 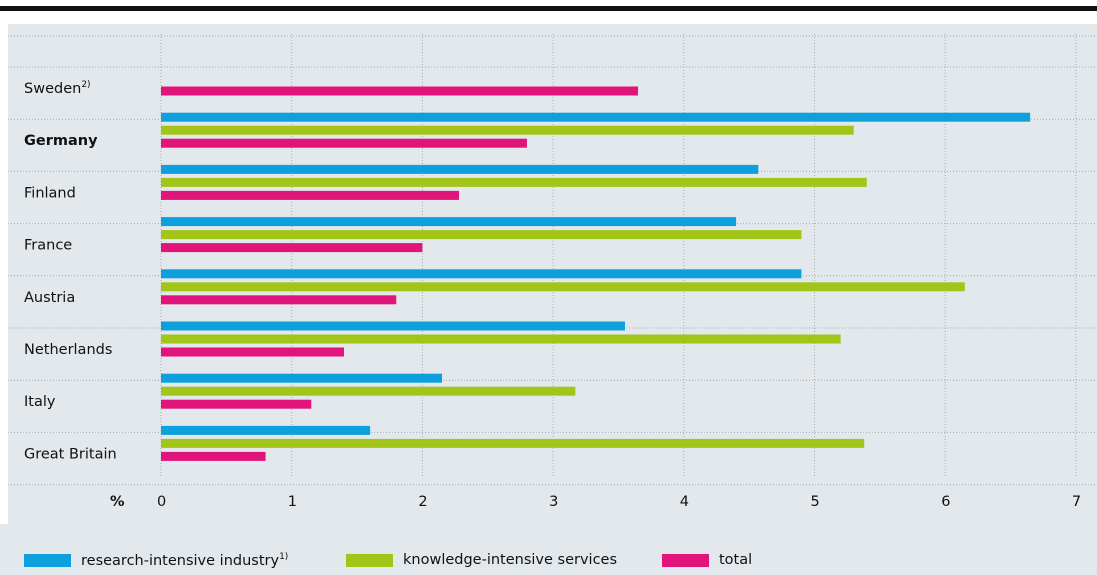 I want to click on x-tick-label: 0, so click(x=161, y=502).